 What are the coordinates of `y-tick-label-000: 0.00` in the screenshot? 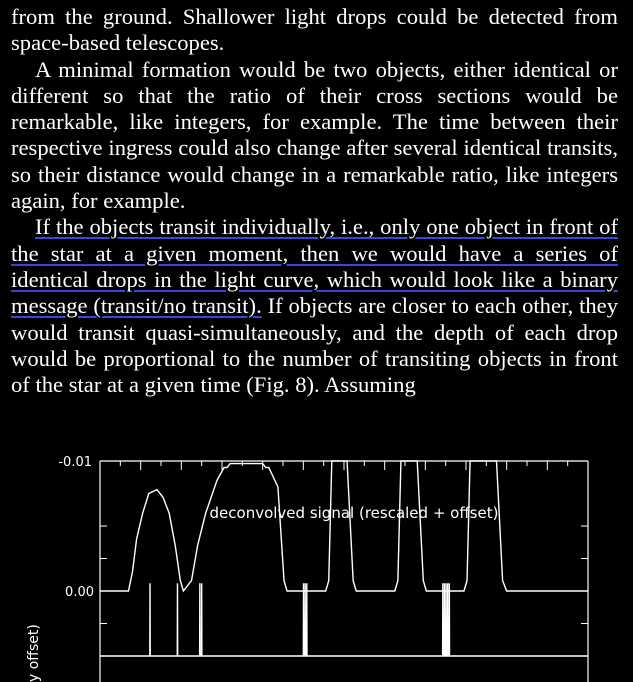 It's located at (79, 592).